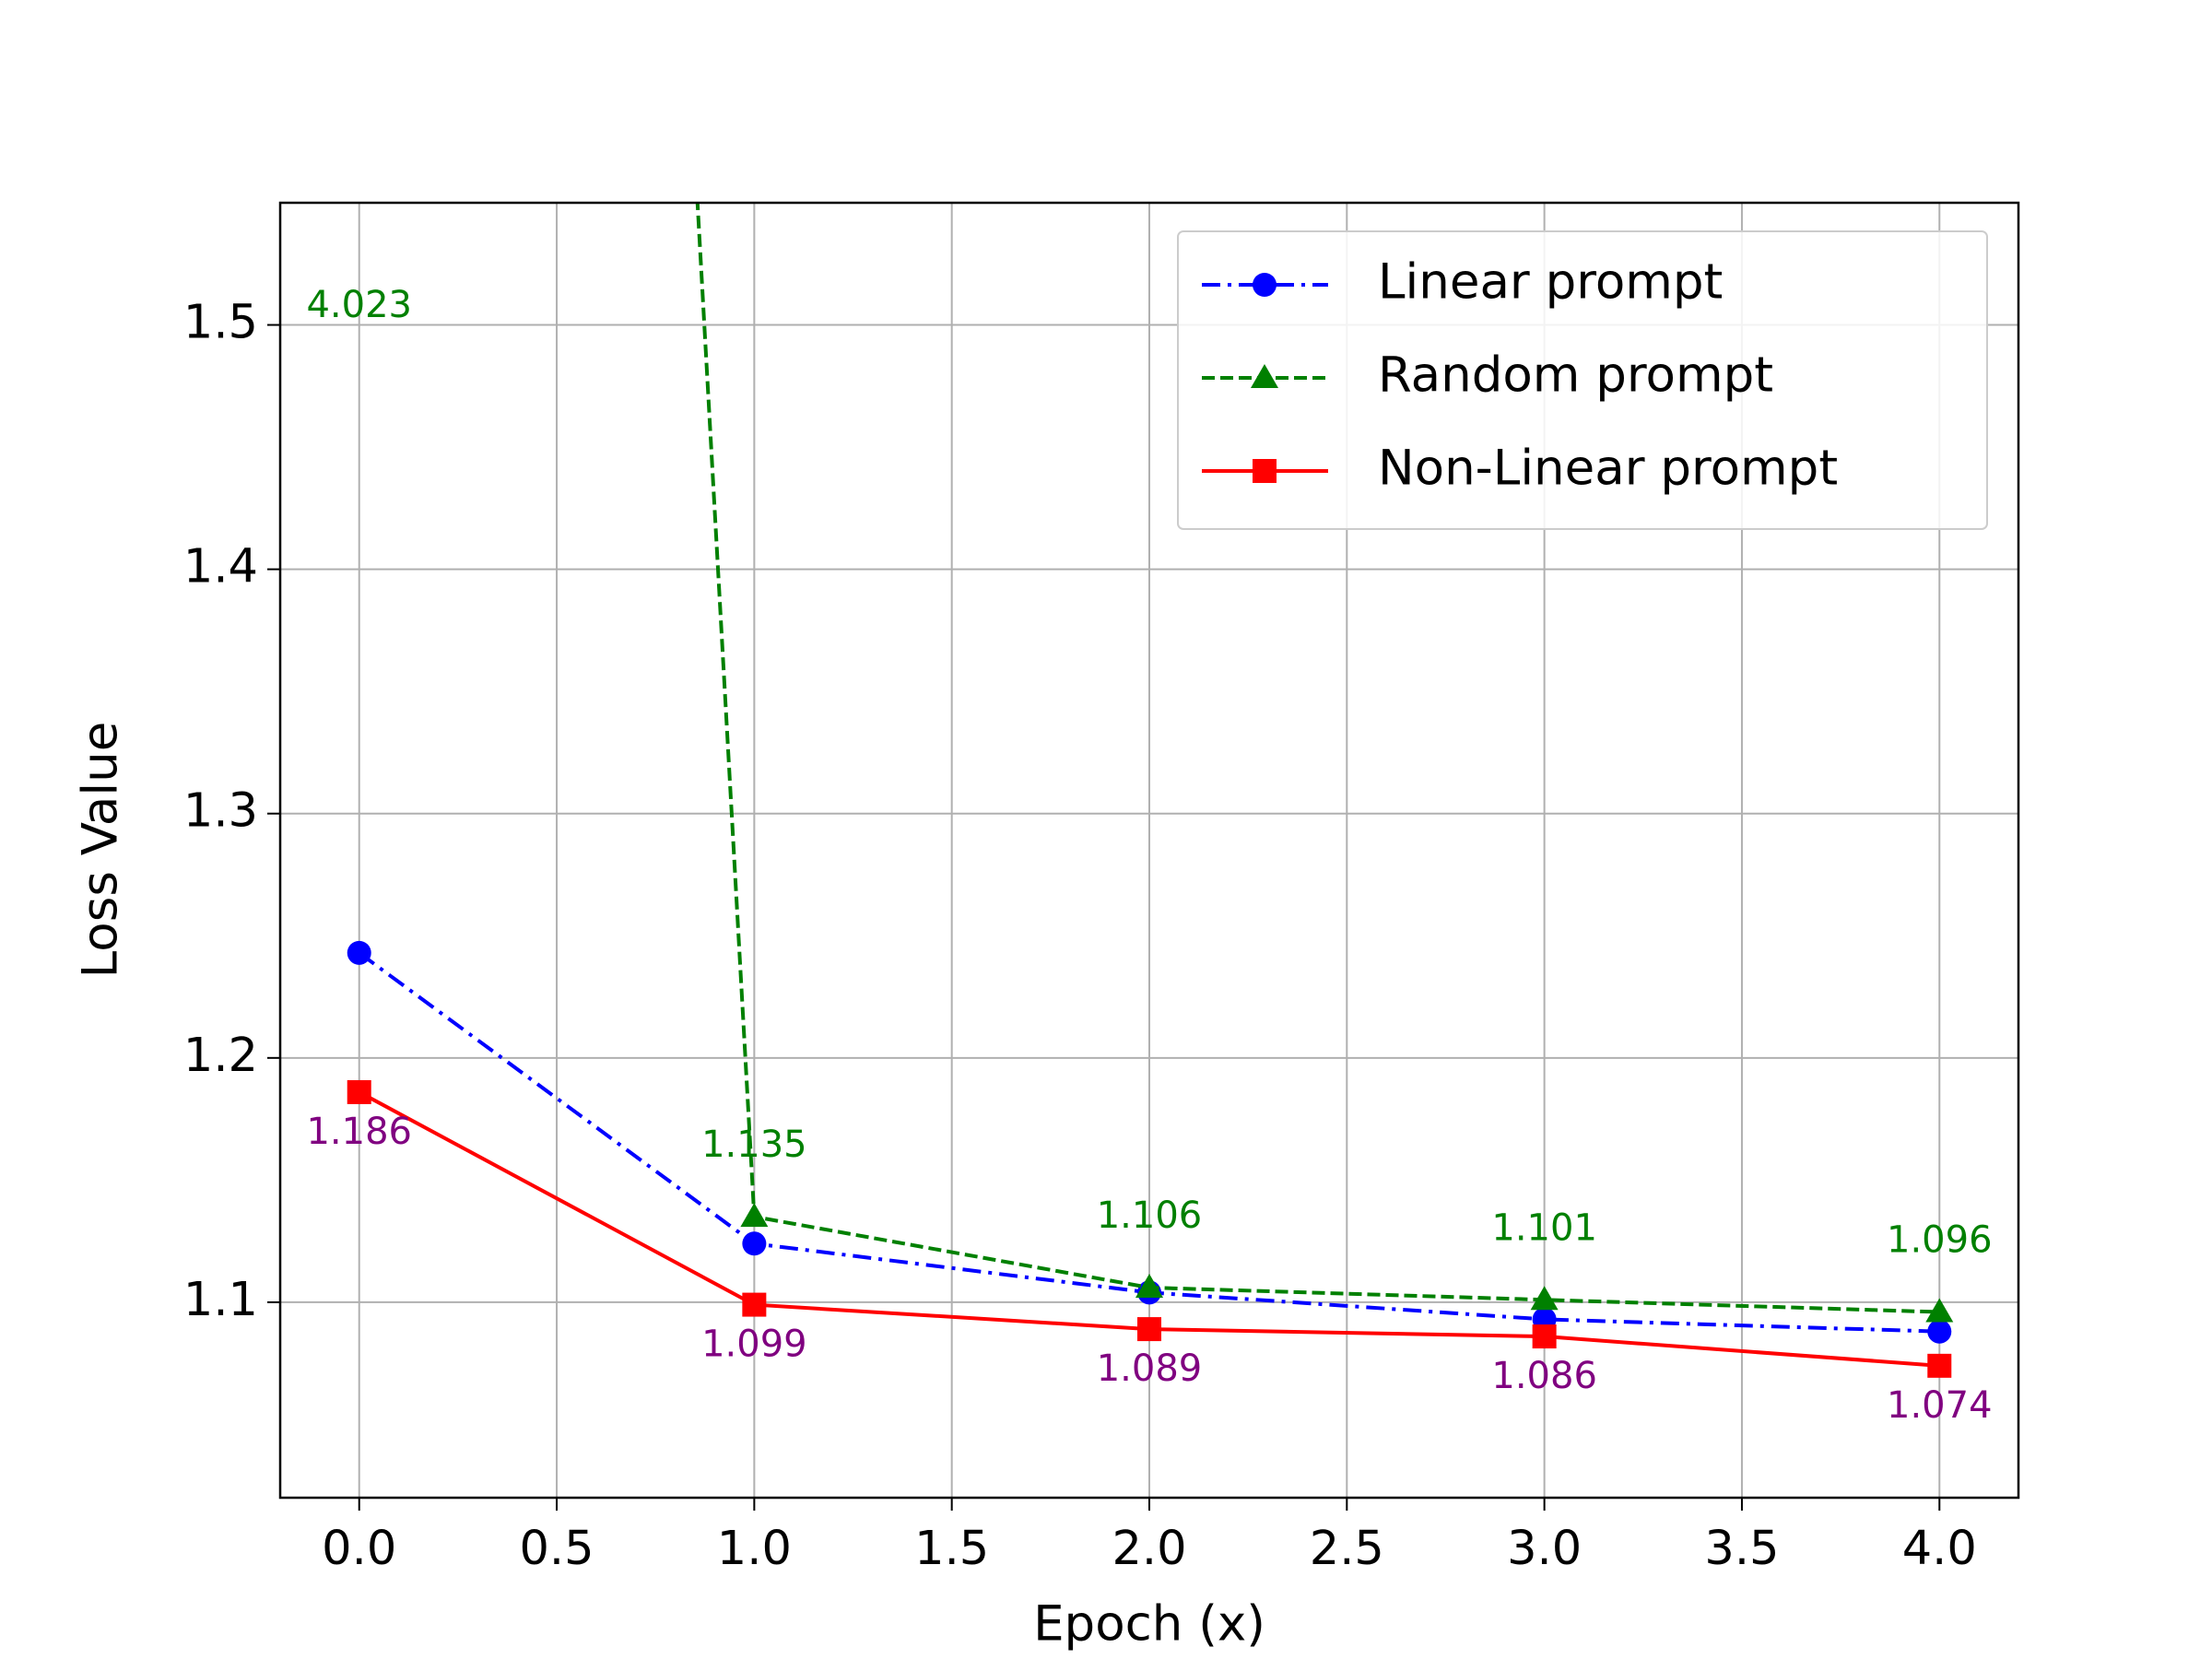 This screenshot has height=1659, width=2212. What do you see at coordinates (754, 1145) in the screenshot?
I see `data-label: 1.135` at bounding box center [754, 1145].